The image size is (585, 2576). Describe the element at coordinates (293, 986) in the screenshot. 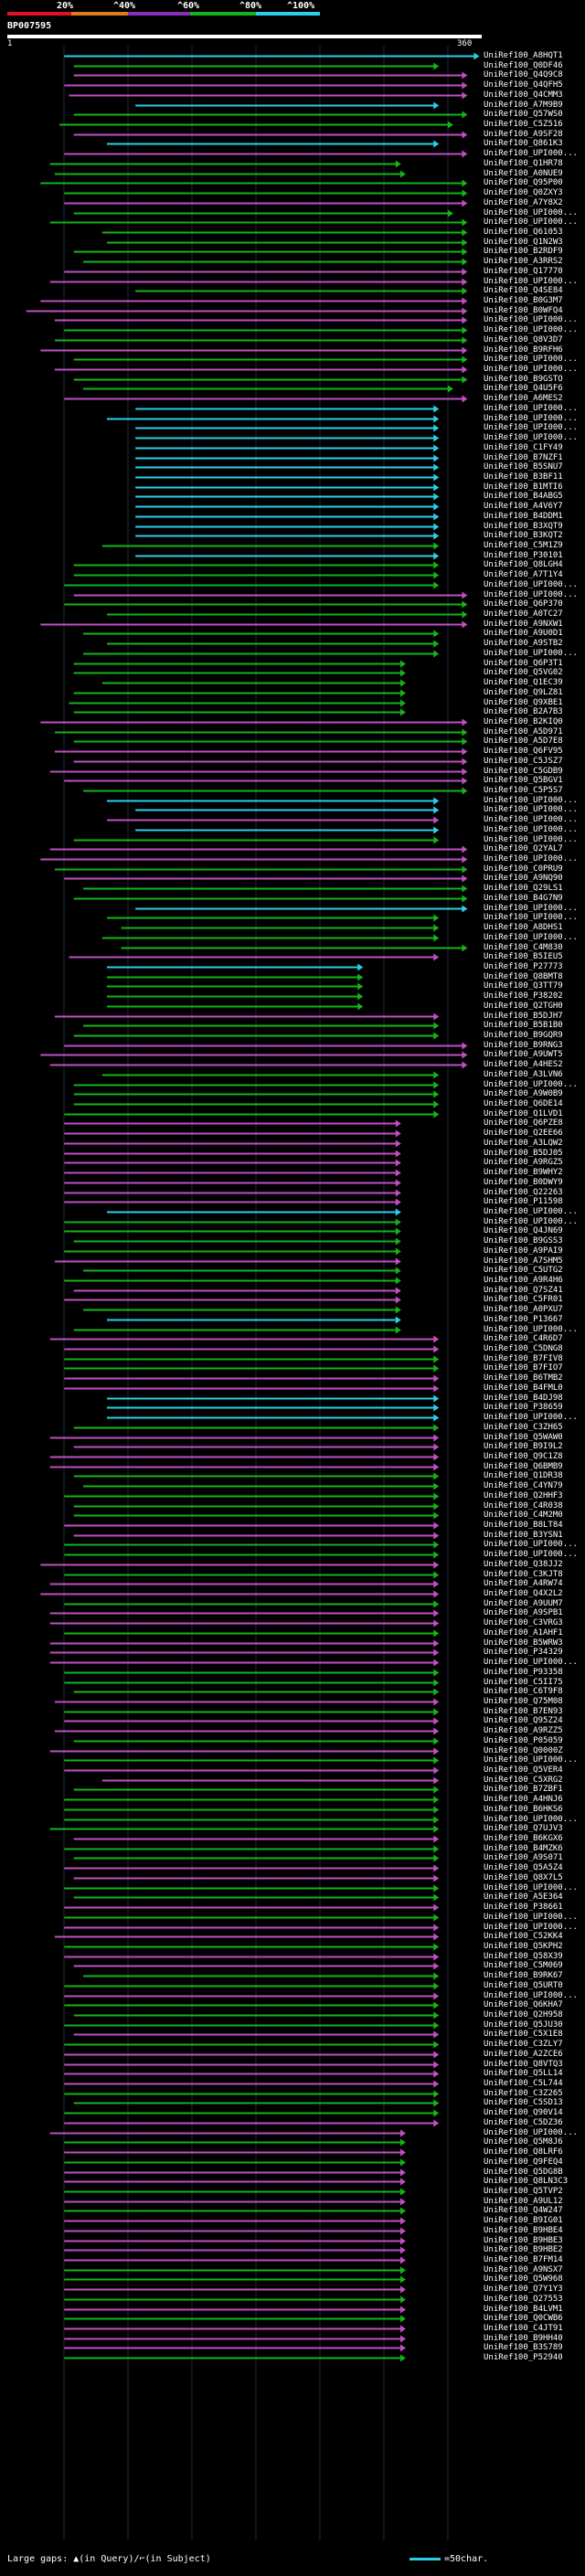

I see `hit-row: UniRef100_Q3TT79` at that location.